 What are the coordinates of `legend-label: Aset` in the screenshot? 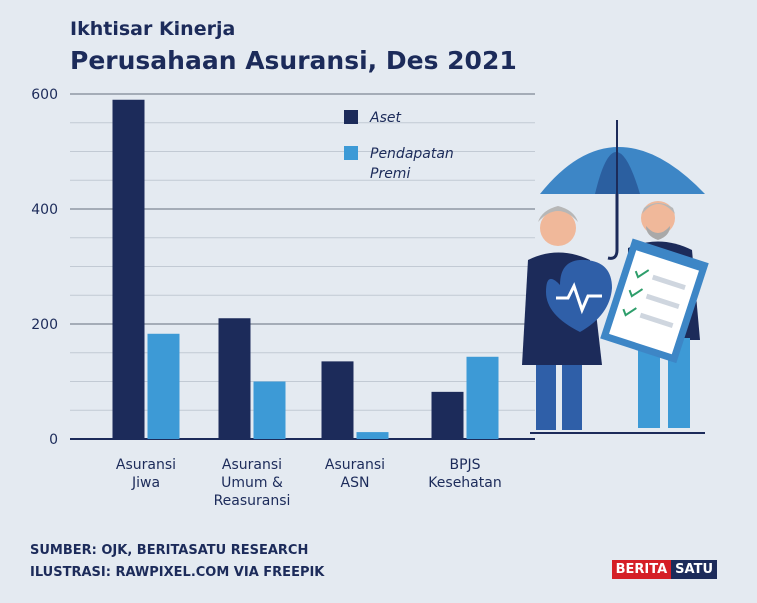 It's located at (385, 118).